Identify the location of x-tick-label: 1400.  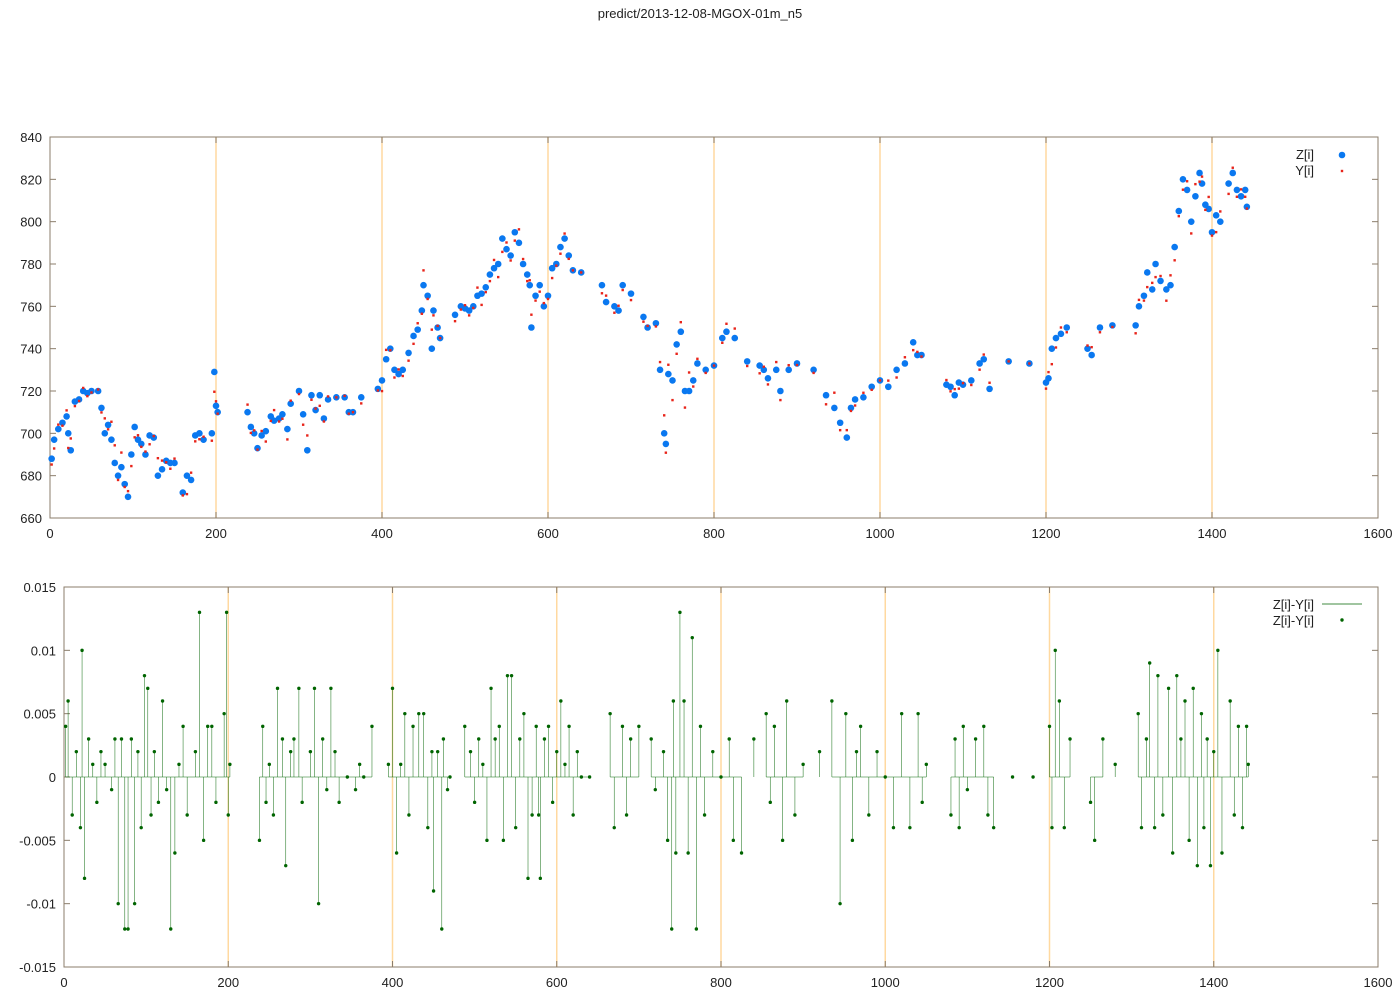
(1213, 982).